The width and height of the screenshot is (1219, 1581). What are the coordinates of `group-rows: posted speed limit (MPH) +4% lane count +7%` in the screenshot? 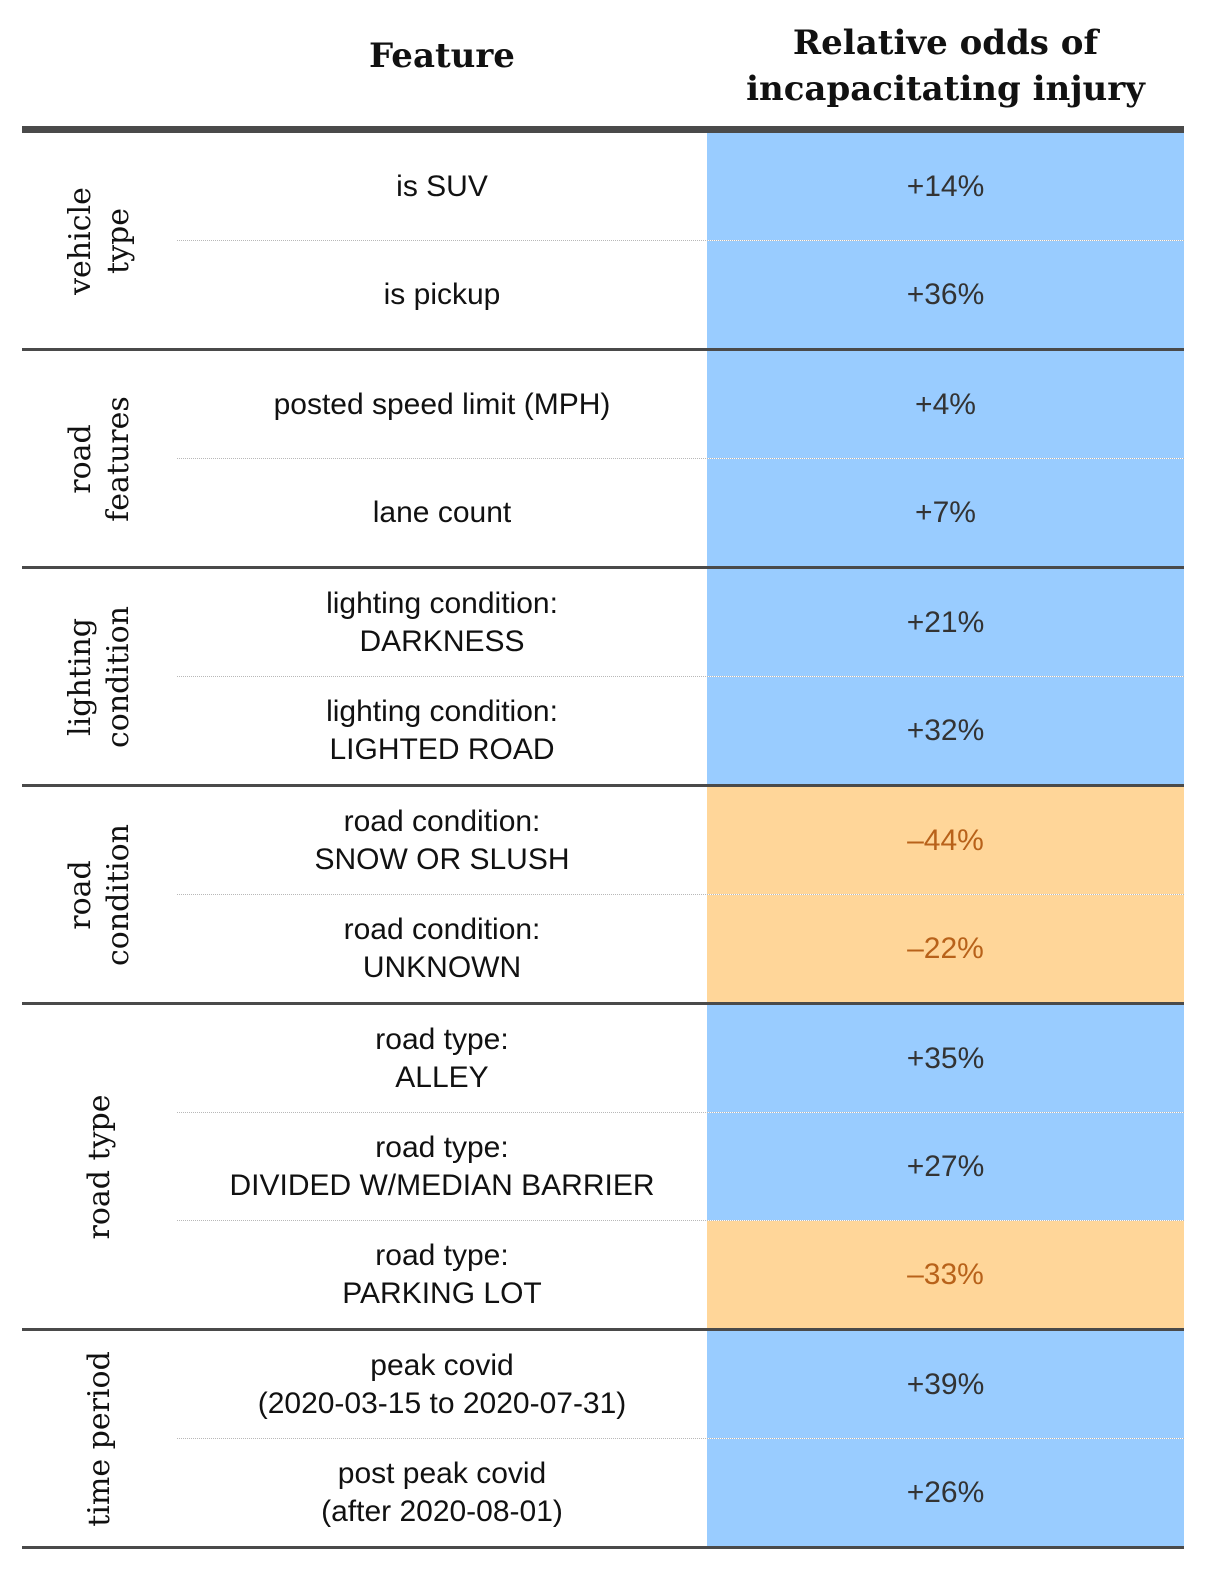 It's located at (680, 458).